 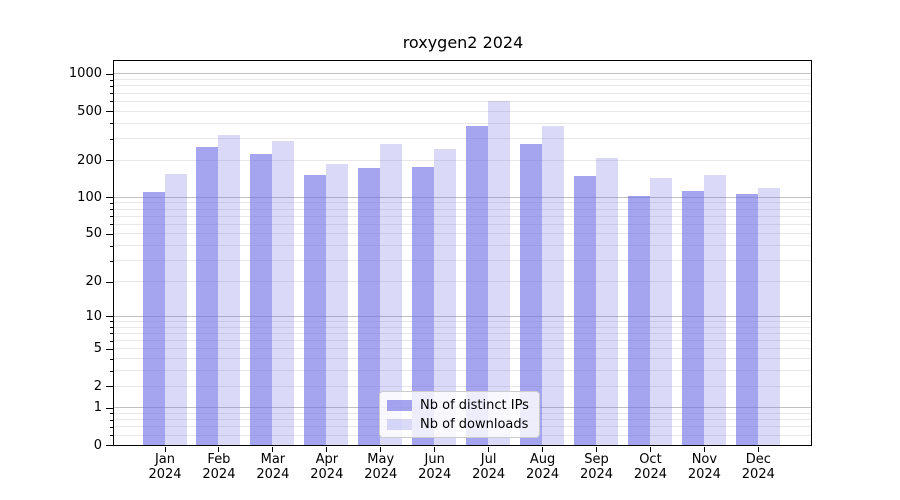 I want to click on bar-may-distinct-ips, so click(x=369, y=306).